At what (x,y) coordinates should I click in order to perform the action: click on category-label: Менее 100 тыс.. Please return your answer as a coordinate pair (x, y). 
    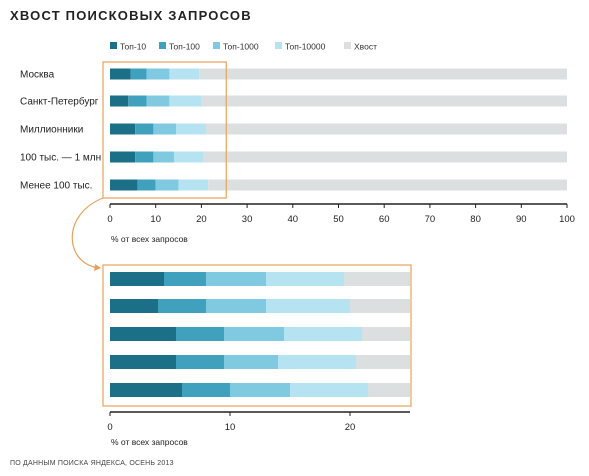
    Looking at the image, I should click on (56, 186).